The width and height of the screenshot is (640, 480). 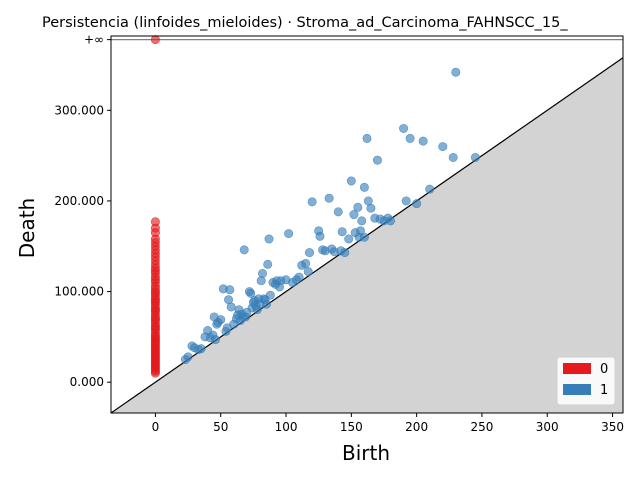 I want to click on y-tick-label: 100.000, so click(x=79, y=292).